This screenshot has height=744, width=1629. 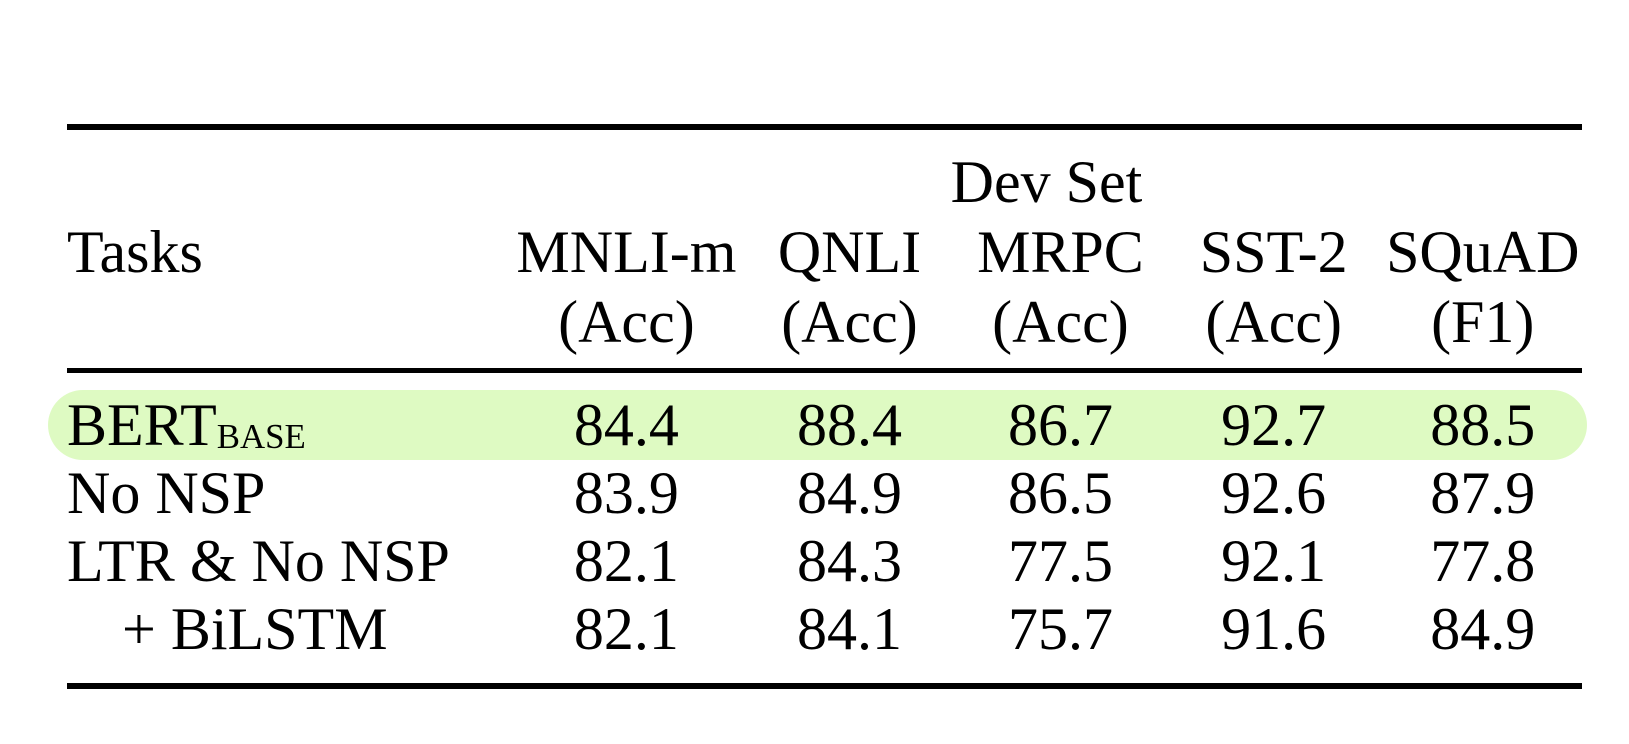 What do you see at coordinates (1060, 561) in the screenshot?
I see `value-cell: 77.5` at bounding box center [1060, 561].